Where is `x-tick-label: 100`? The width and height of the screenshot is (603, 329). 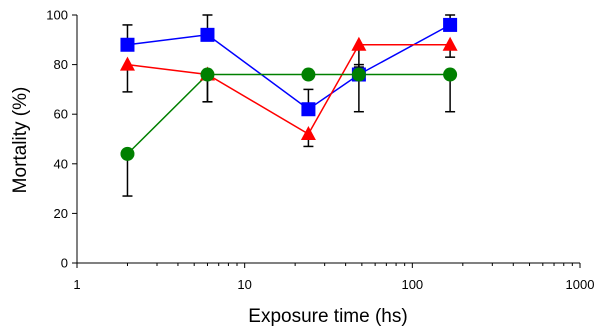 x-tick-label: 100 is located at coordinates (412, 284).